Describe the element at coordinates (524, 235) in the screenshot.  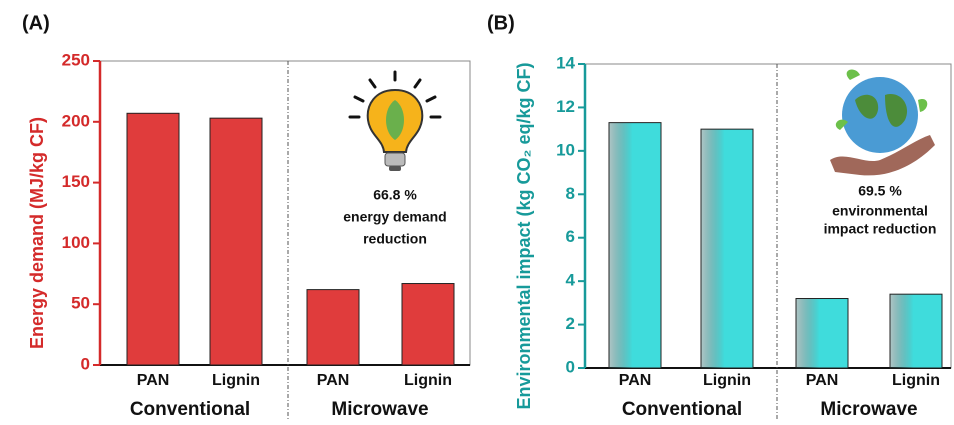
I see `y-axis-label: Environmental impact (kg CO₂ eq/kg CF)` at that location.